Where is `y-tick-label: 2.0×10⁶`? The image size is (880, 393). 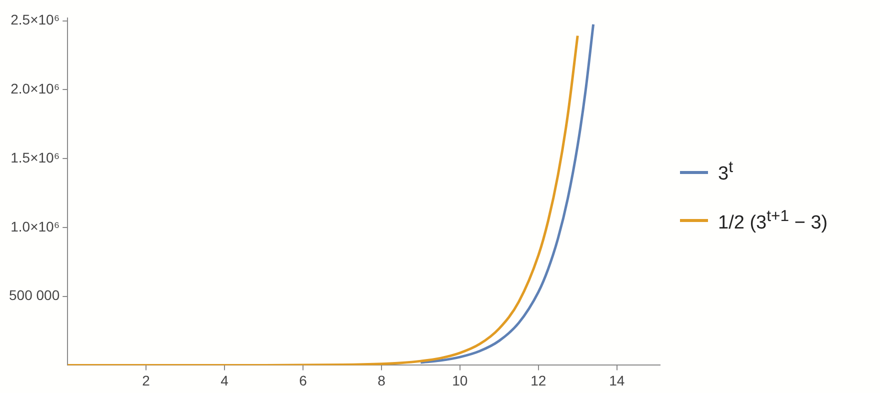 y-tick-label: 2.0×10⁶ is located at coordinates (35, 88).